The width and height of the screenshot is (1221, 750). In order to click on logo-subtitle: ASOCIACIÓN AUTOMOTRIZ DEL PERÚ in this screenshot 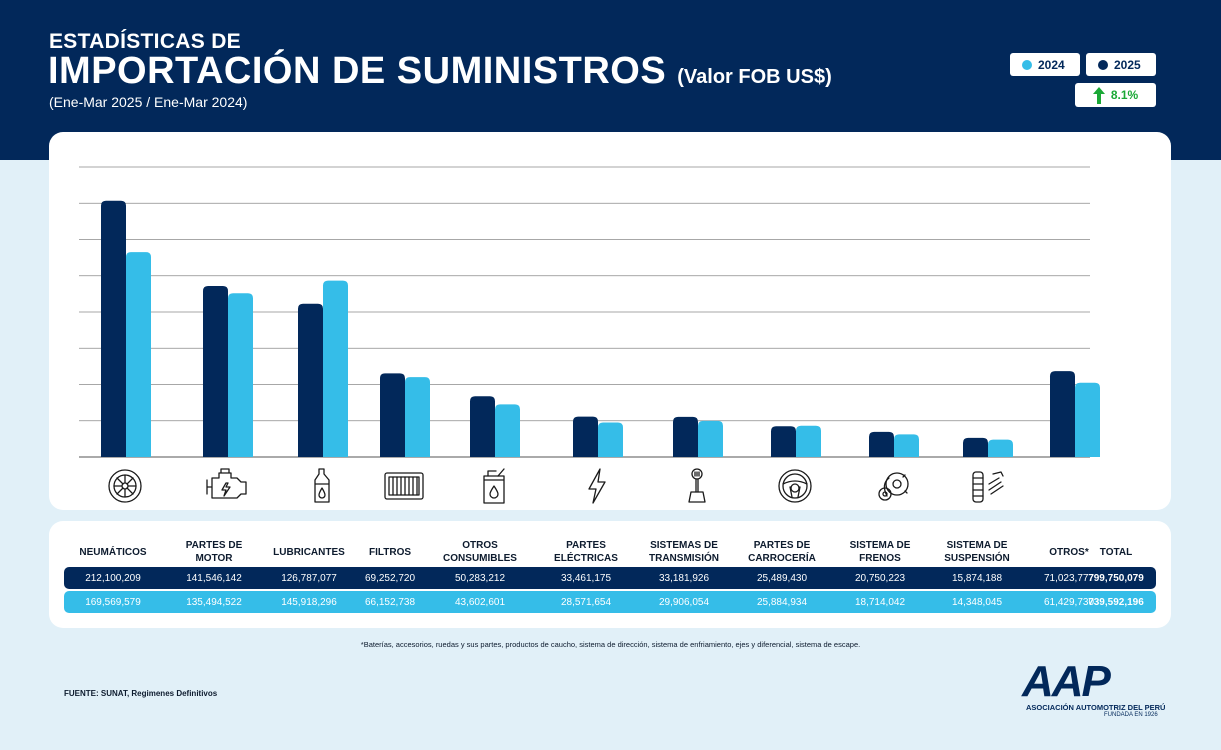, I will do `click(1096, 707)`.